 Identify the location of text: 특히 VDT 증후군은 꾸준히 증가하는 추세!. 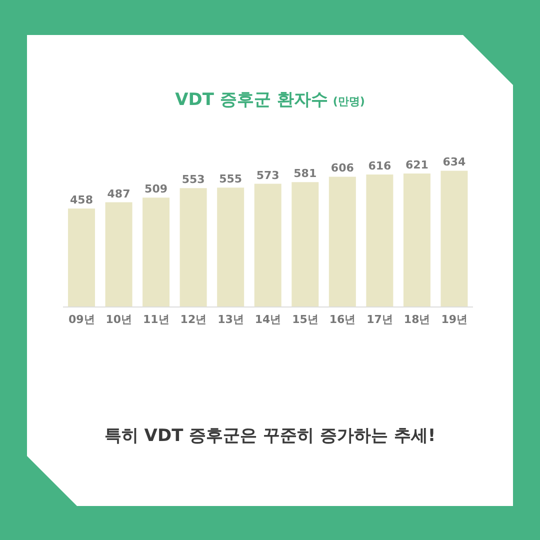
(270, 436).